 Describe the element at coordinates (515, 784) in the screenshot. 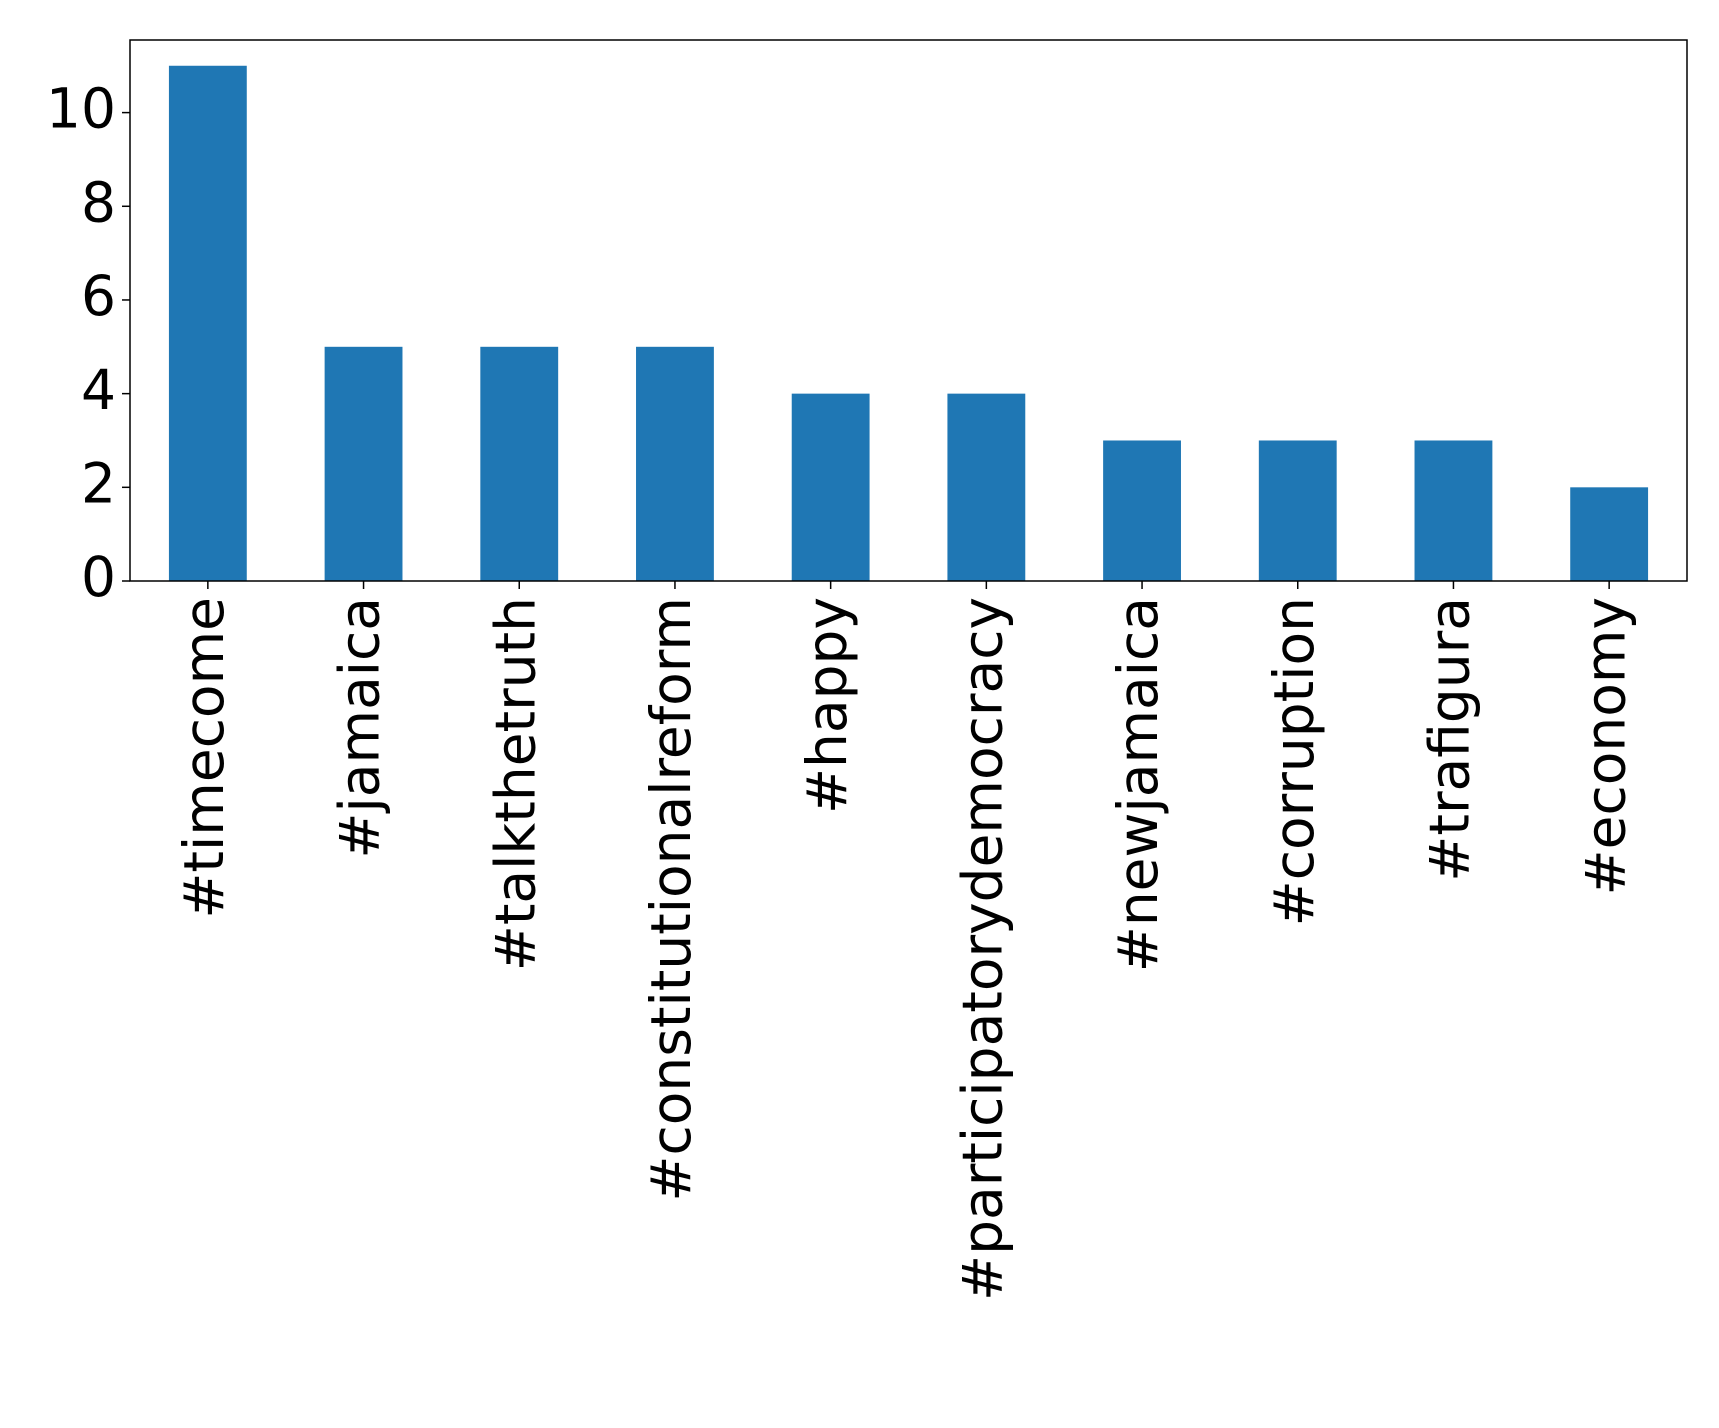

I see `x-tick-label: #talkthetruth` at that location.